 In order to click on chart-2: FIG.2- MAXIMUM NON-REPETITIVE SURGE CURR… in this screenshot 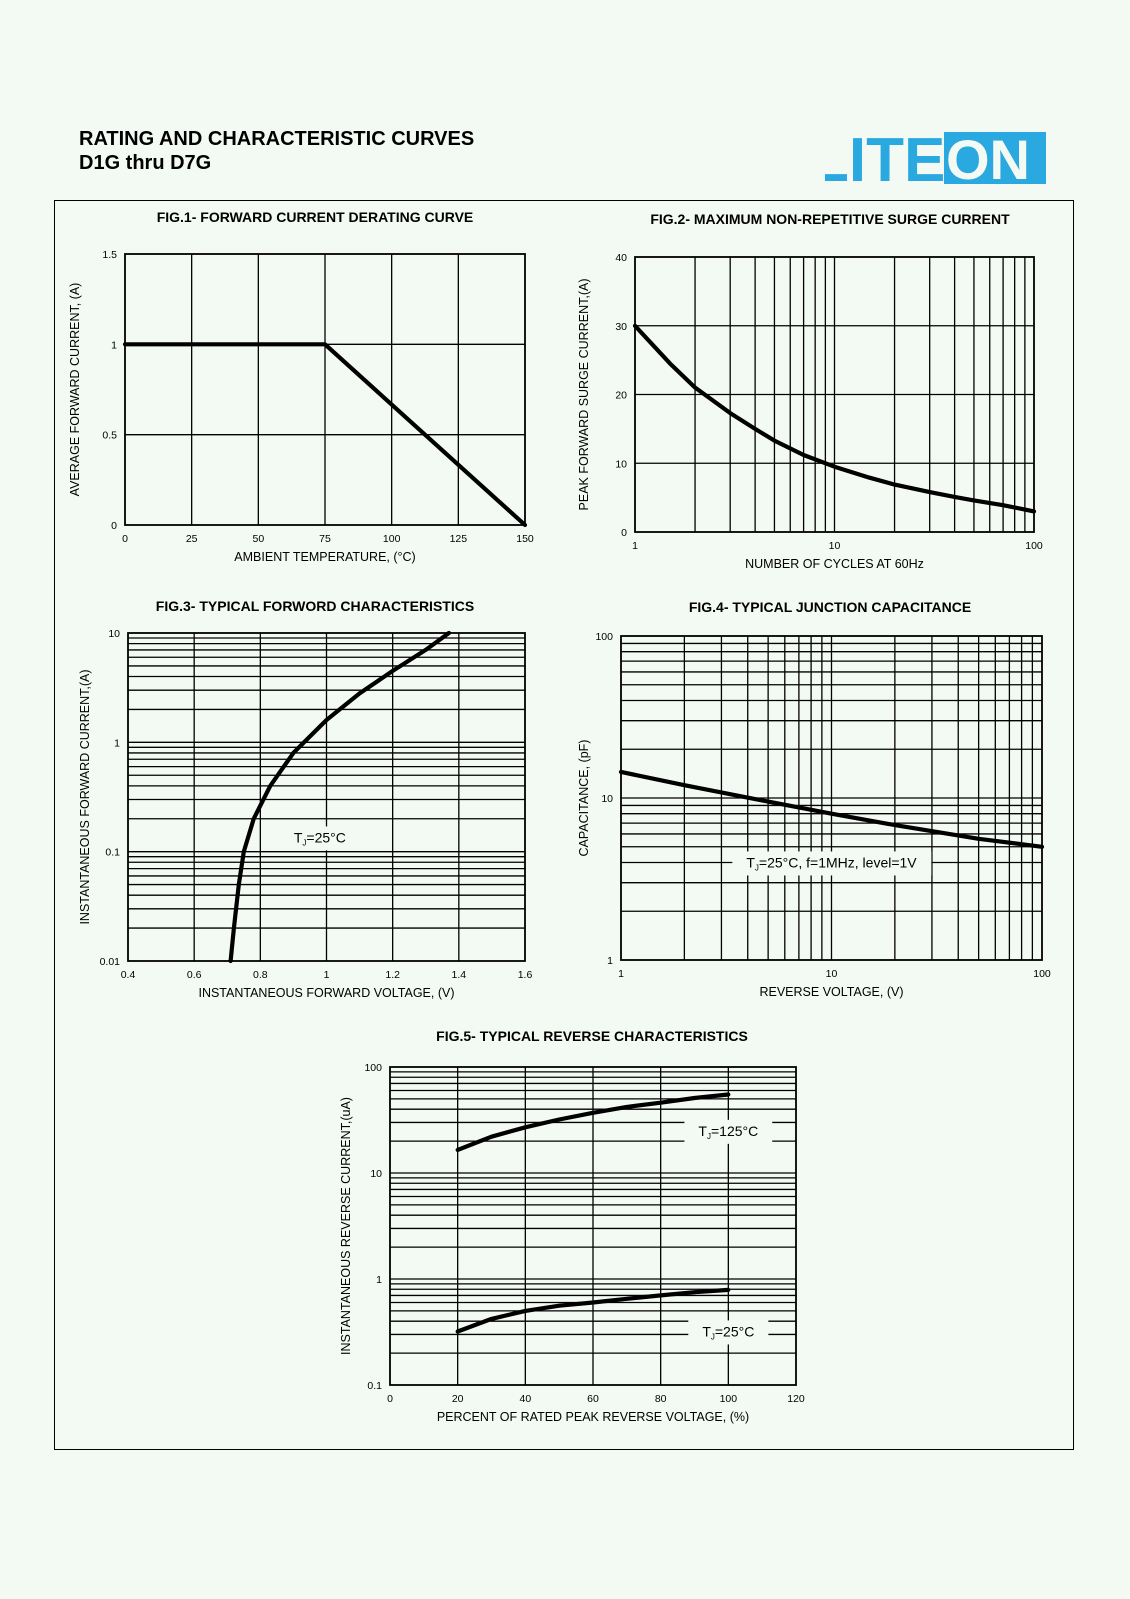, I will do `click(810, 391)`.